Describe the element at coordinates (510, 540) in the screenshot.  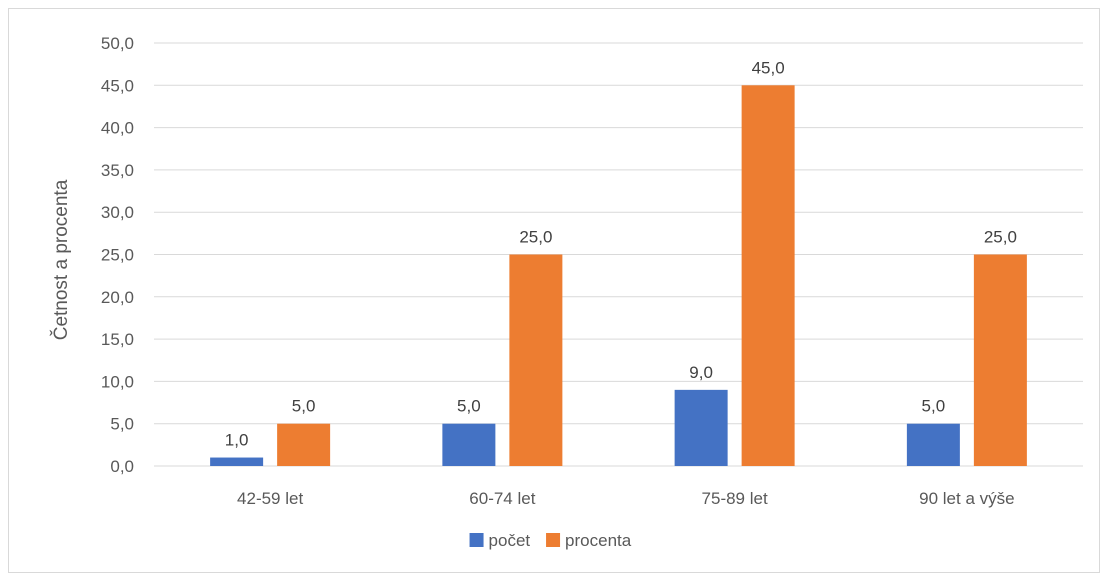
I see `legend-label: počet` at that location.